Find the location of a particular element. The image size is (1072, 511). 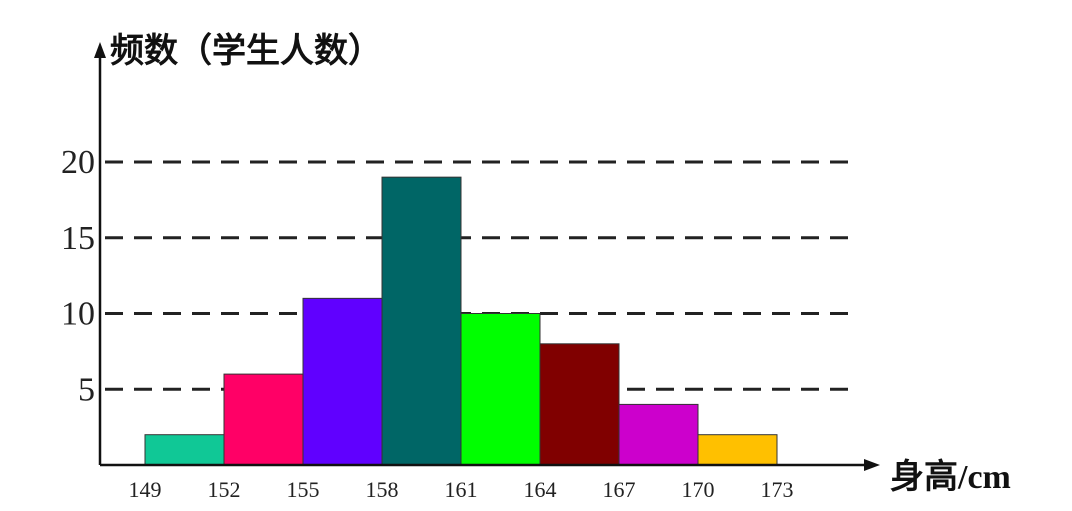

x-tick-labels: 149 152 155 158 161 164 167 170 173 is located at coordinates (461, 489).